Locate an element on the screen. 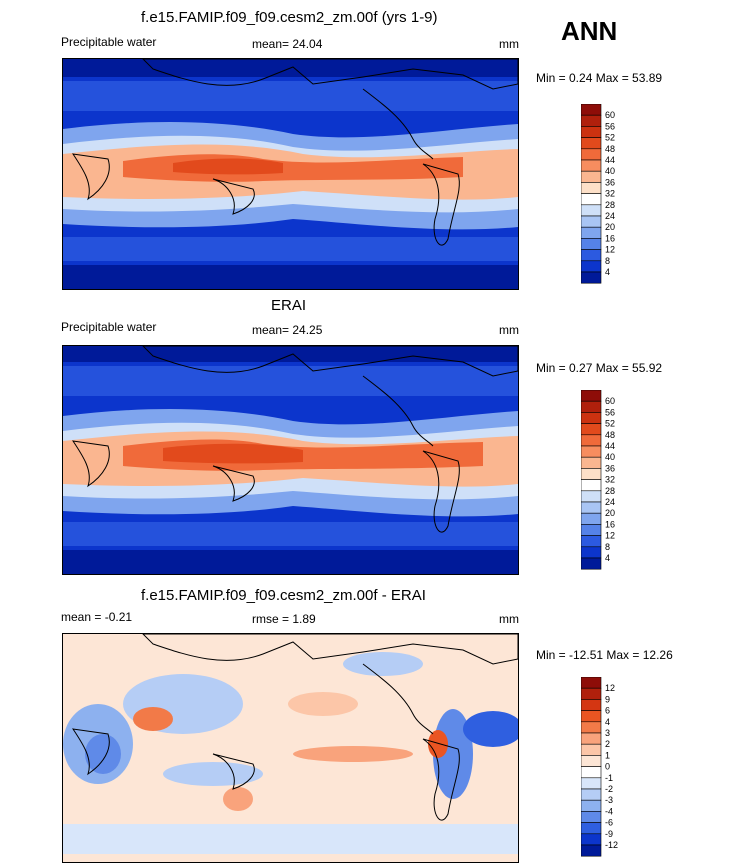  panel-3-rmse: rmse = 1.89 is located at coordinates (284, 619).